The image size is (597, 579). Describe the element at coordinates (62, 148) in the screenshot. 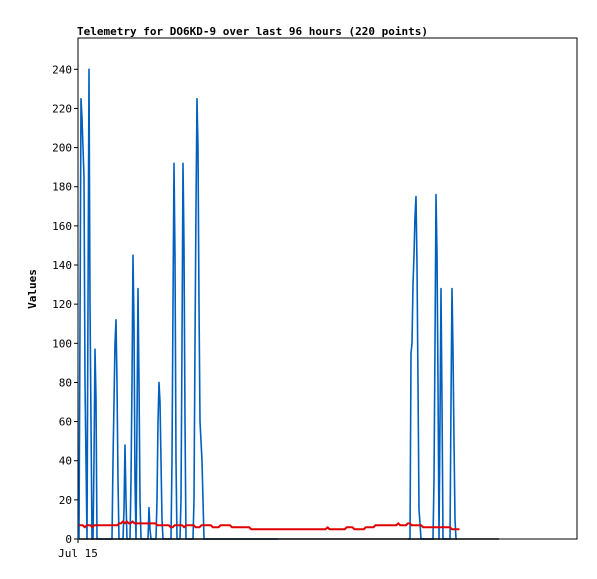

I see `y-tick-label: 200` at that location.